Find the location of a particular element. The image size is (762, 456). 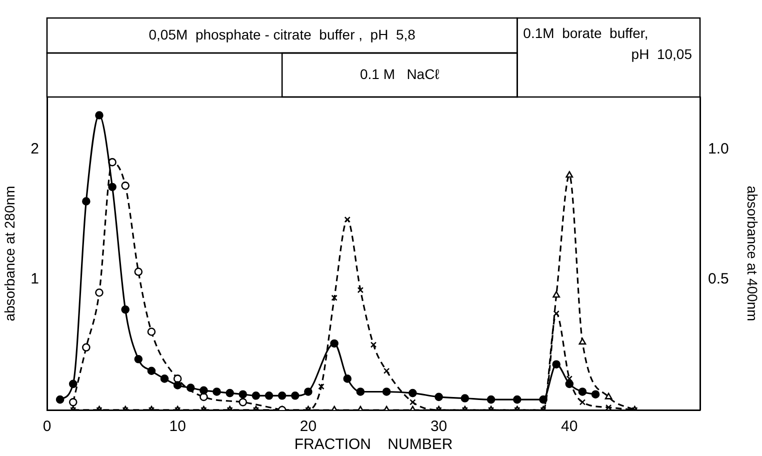

y2-tick-label: 0.5 is located at coordinates (718, 279).